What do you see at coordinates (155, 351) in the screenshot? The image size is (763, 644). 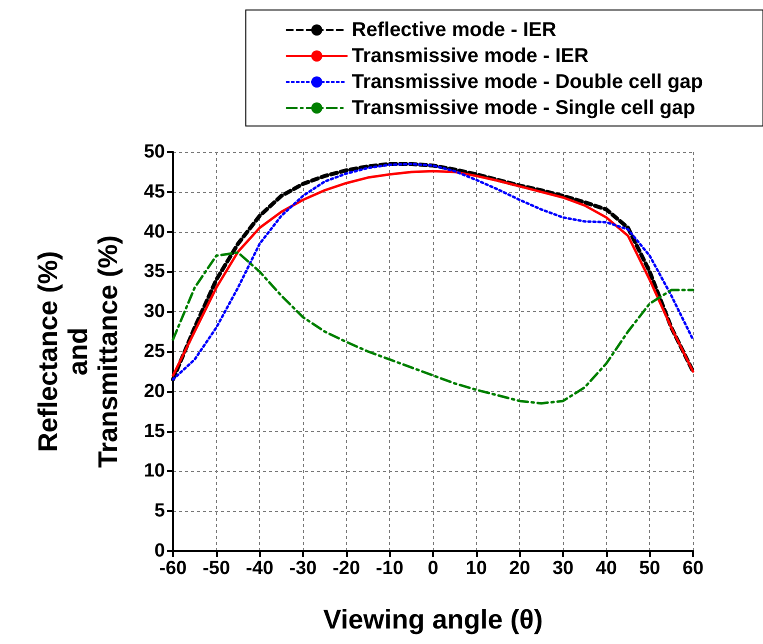 I see `y-tick-label: 25` at bounding box center [155, 351].